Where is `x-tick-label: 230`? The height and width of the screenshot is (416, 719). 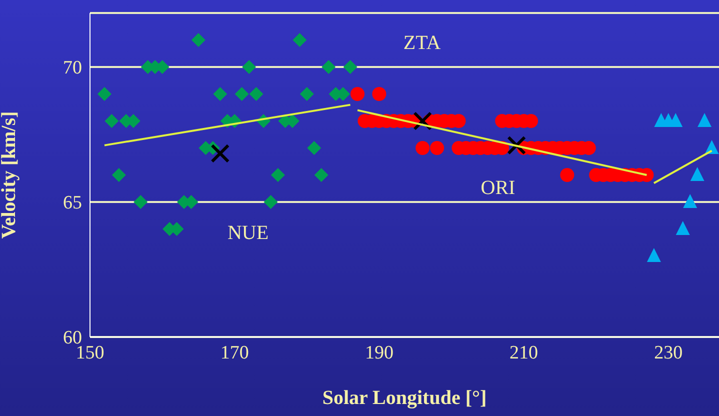 x-tick-label: 230 is located at coordinates (668, 353).